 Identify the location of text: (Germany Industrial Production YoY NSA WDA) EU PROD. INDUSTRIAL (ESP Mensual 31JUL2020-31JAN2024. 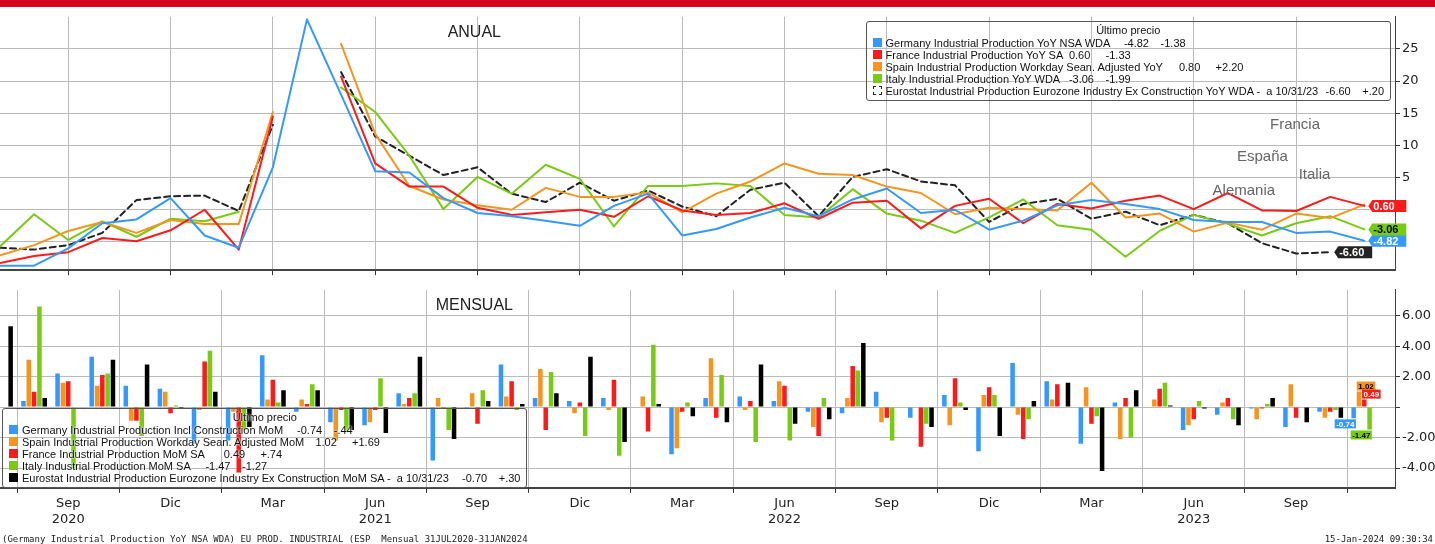
(265, 539).